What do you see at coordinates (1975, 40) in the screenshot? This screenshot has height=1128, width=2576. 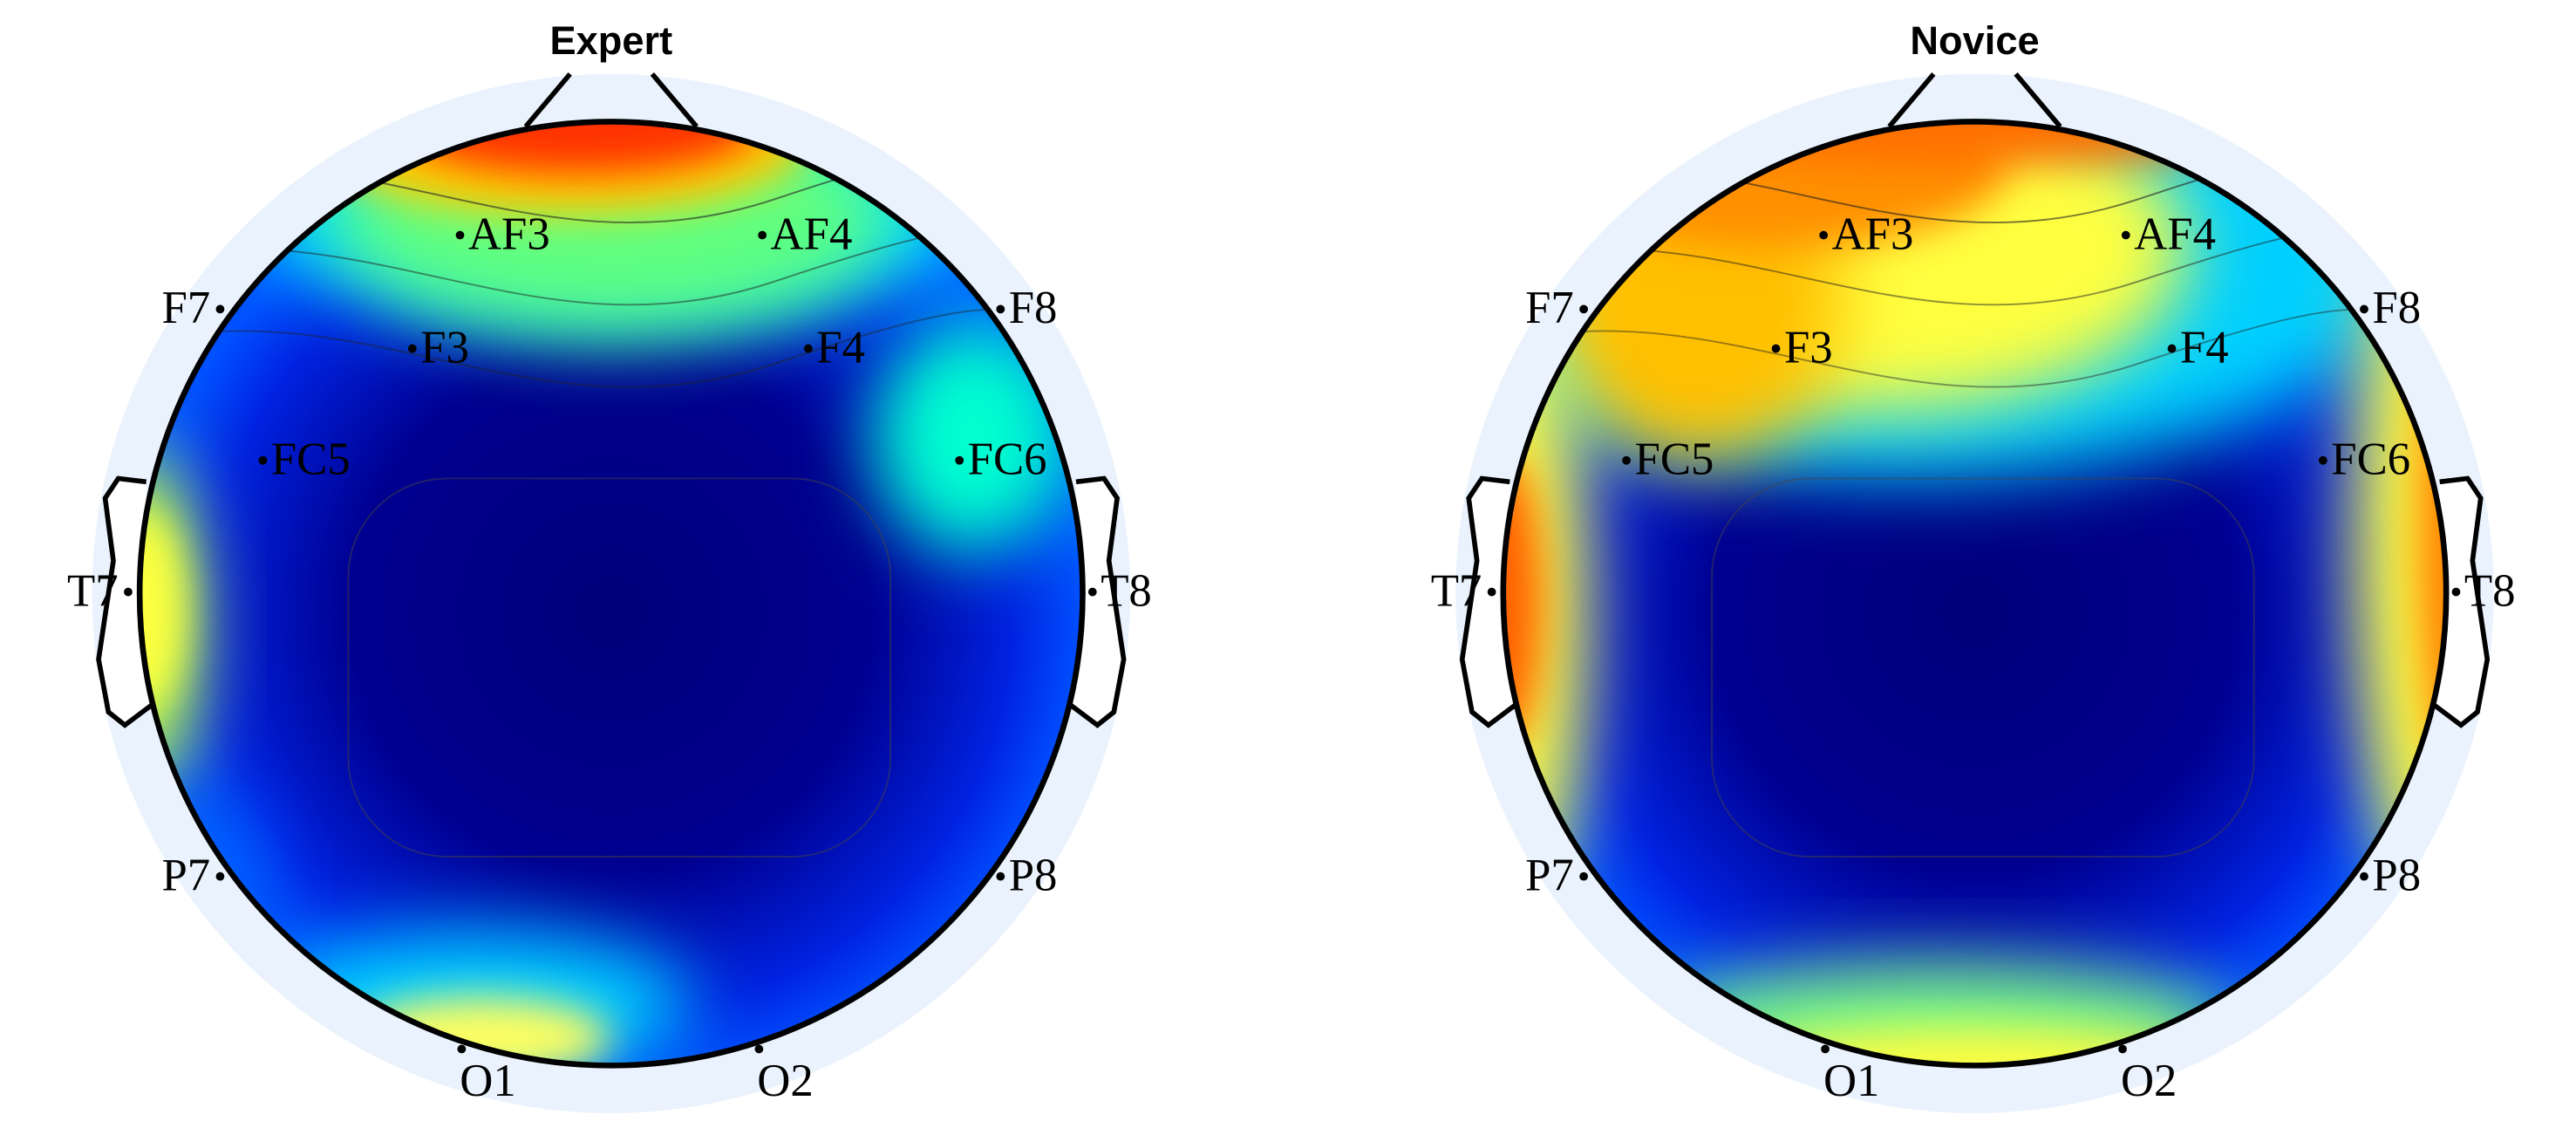 I see `panel-title: Novice` at bounding box center [1975, 40].